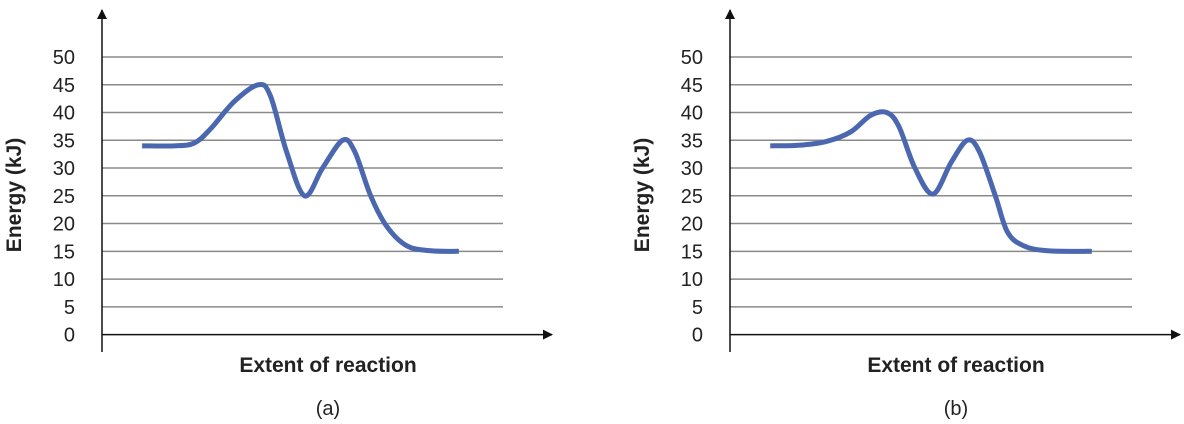  What do you see at coordinates (328, 409) in the screenshot?
I see `panel-label: (a)` at bounding box center [328, 409].